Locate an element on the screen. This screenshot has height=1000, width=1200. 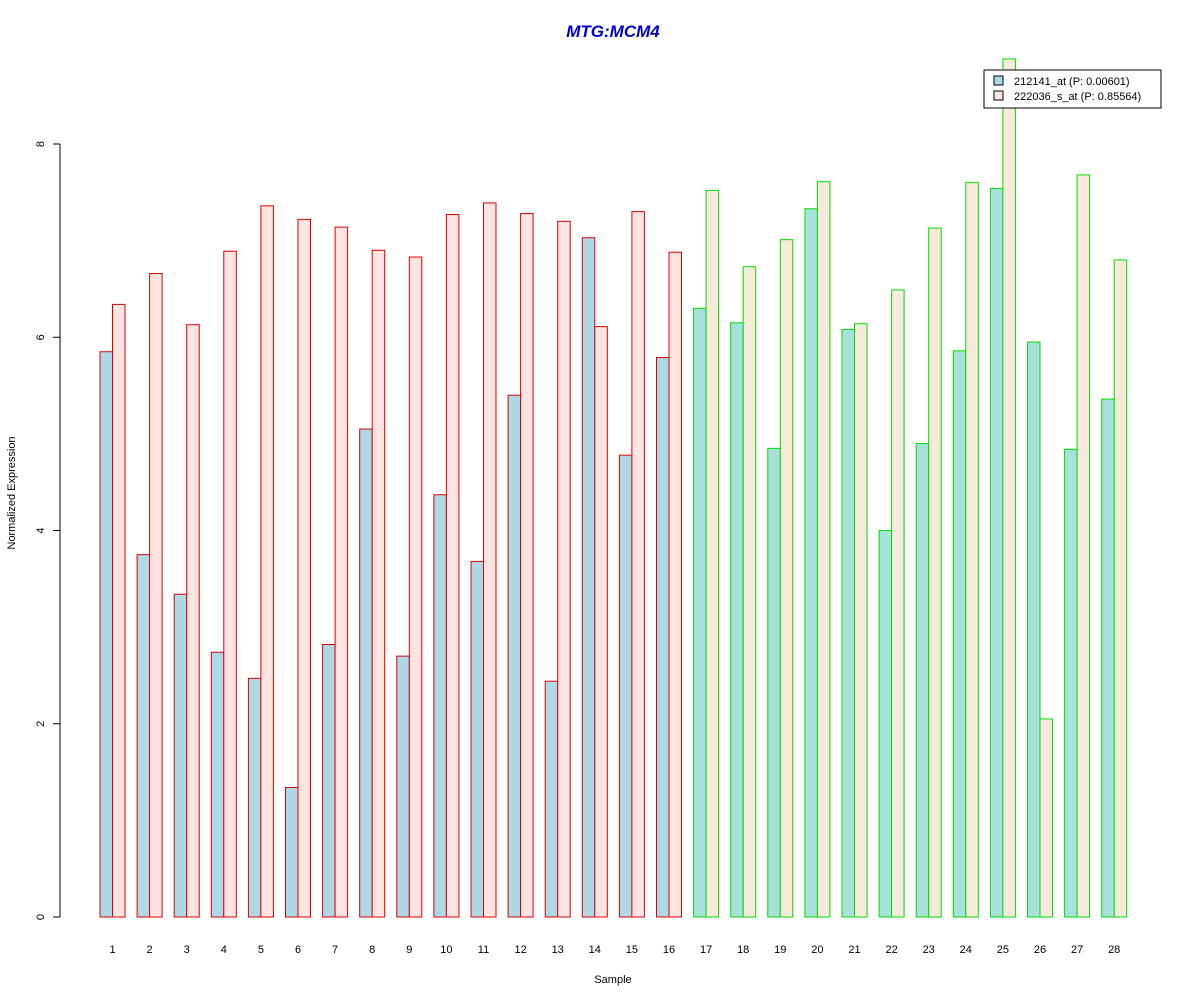
x-tick-label: 27 is located at coordinates (1077, 950).